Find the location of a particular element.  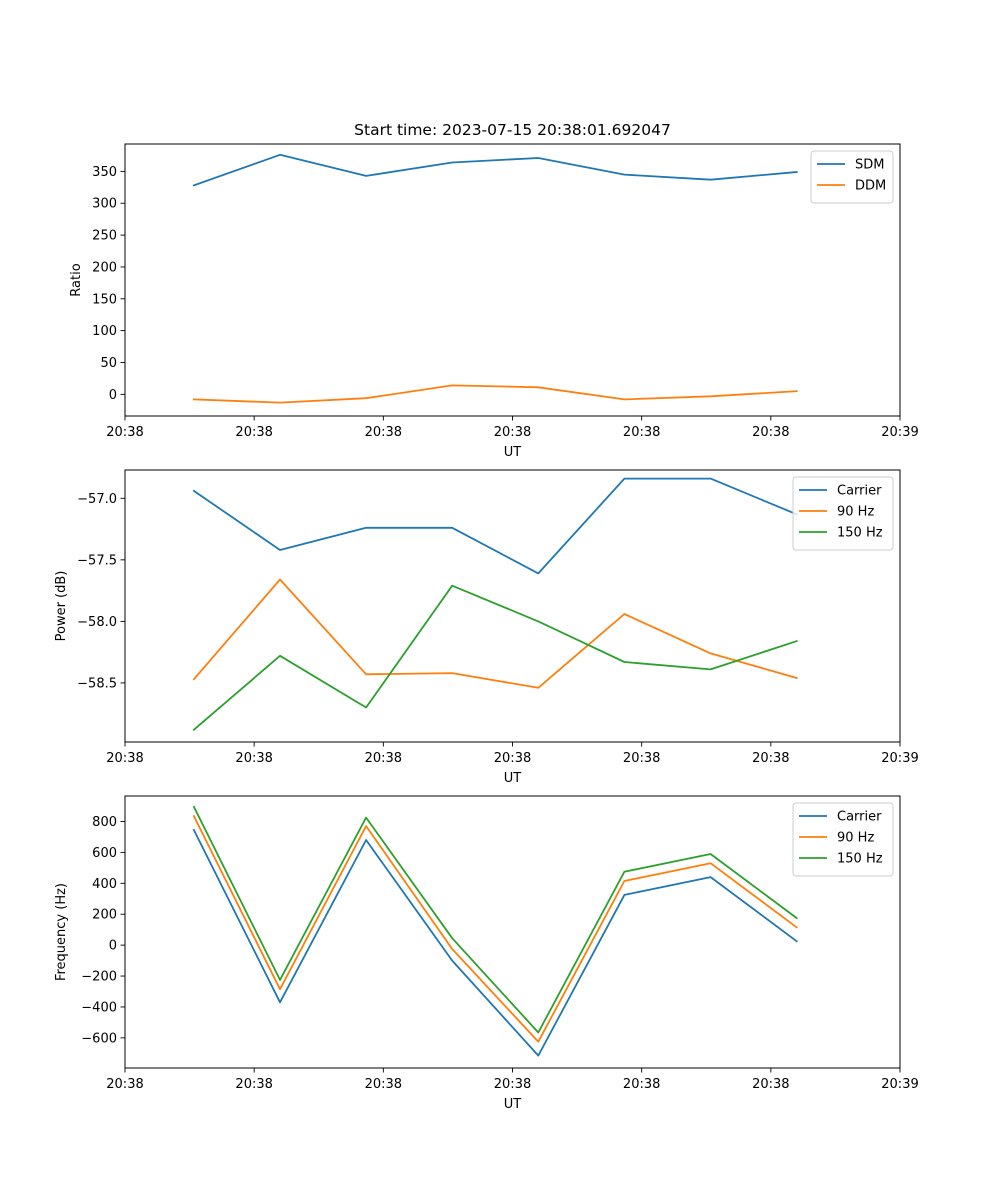

y-tick-label: −400 is located at coordinates (99, 1007).